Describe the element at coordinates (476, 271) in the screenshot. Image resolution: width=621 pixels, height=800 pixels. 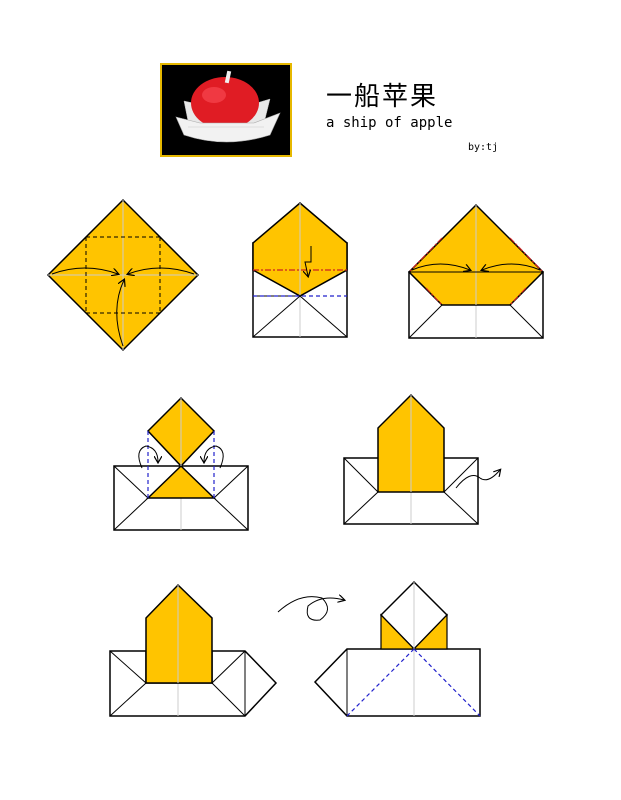
I see `step-3-diagram` at that location.